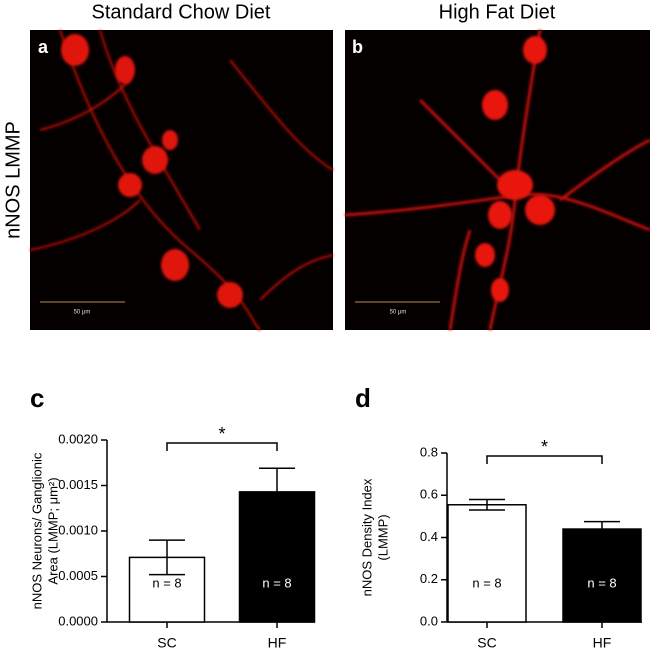 Image resolution: width=650 pixels, height=659 pixels. What do you see at coordinates (366, 537) in the screenshot?
I see `y-axis-label: nNOS Density Index` at bounding box center [366, 537].